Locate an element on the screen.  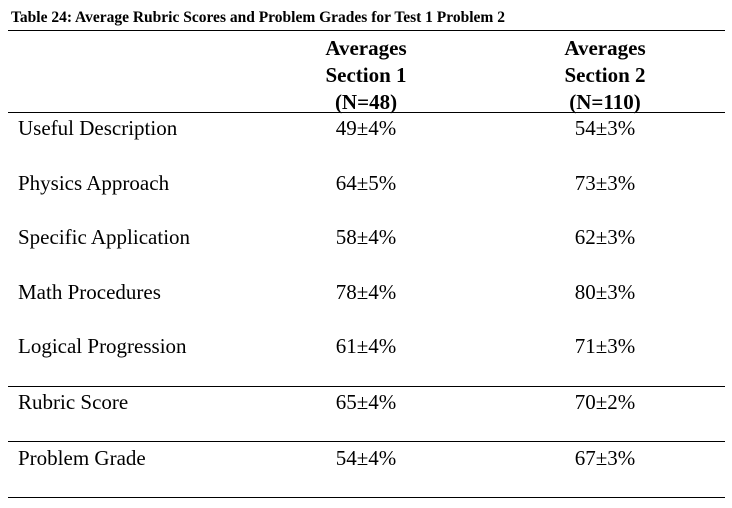
table-row: Physics Approach 64±5% 73±3% is located at coordinates (366, 183).